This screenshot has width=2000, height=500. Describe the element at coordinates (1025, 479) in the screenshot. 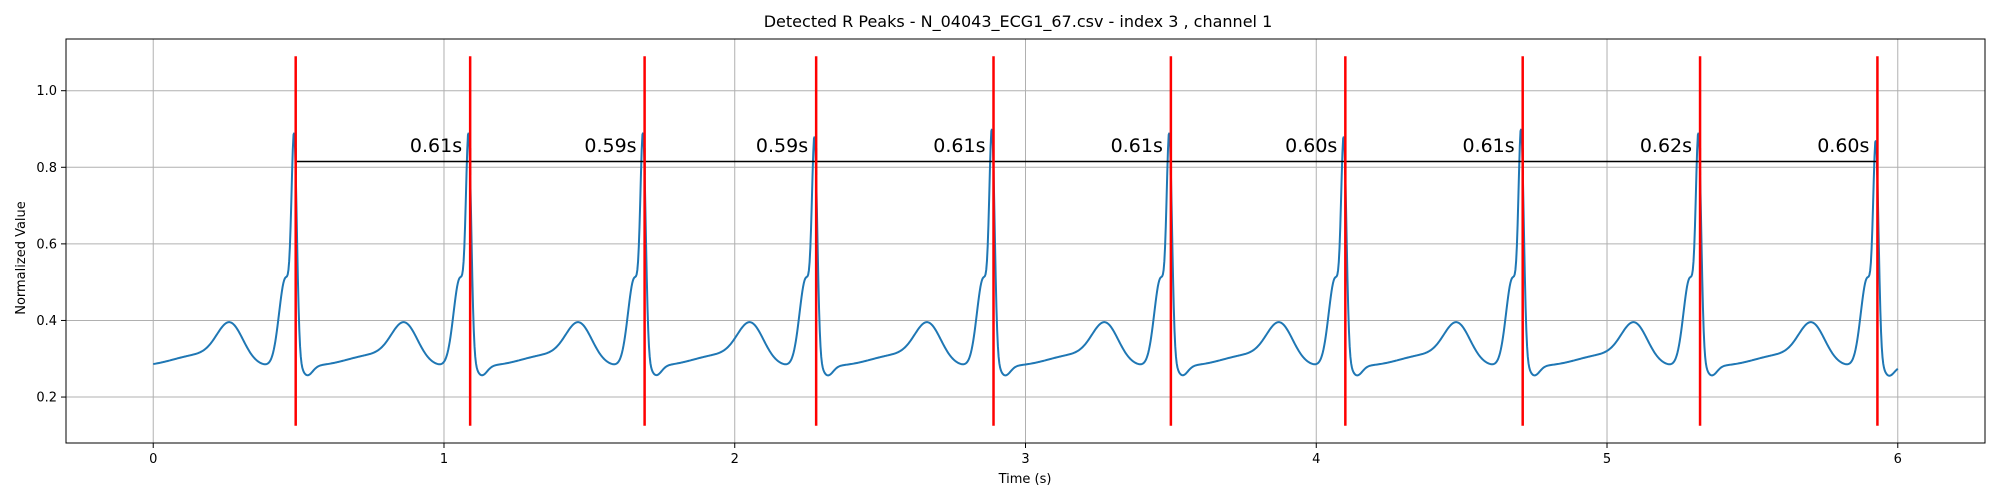

I see `x-axis-label: Time (s)` at that location.